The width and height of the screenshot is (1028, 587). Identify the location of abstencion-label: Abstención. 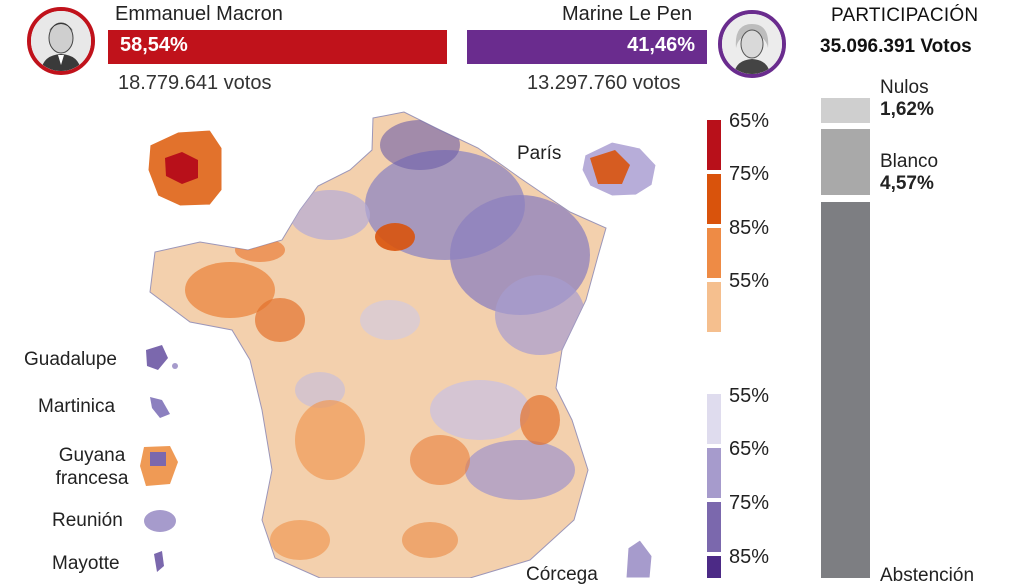
(927, 575).